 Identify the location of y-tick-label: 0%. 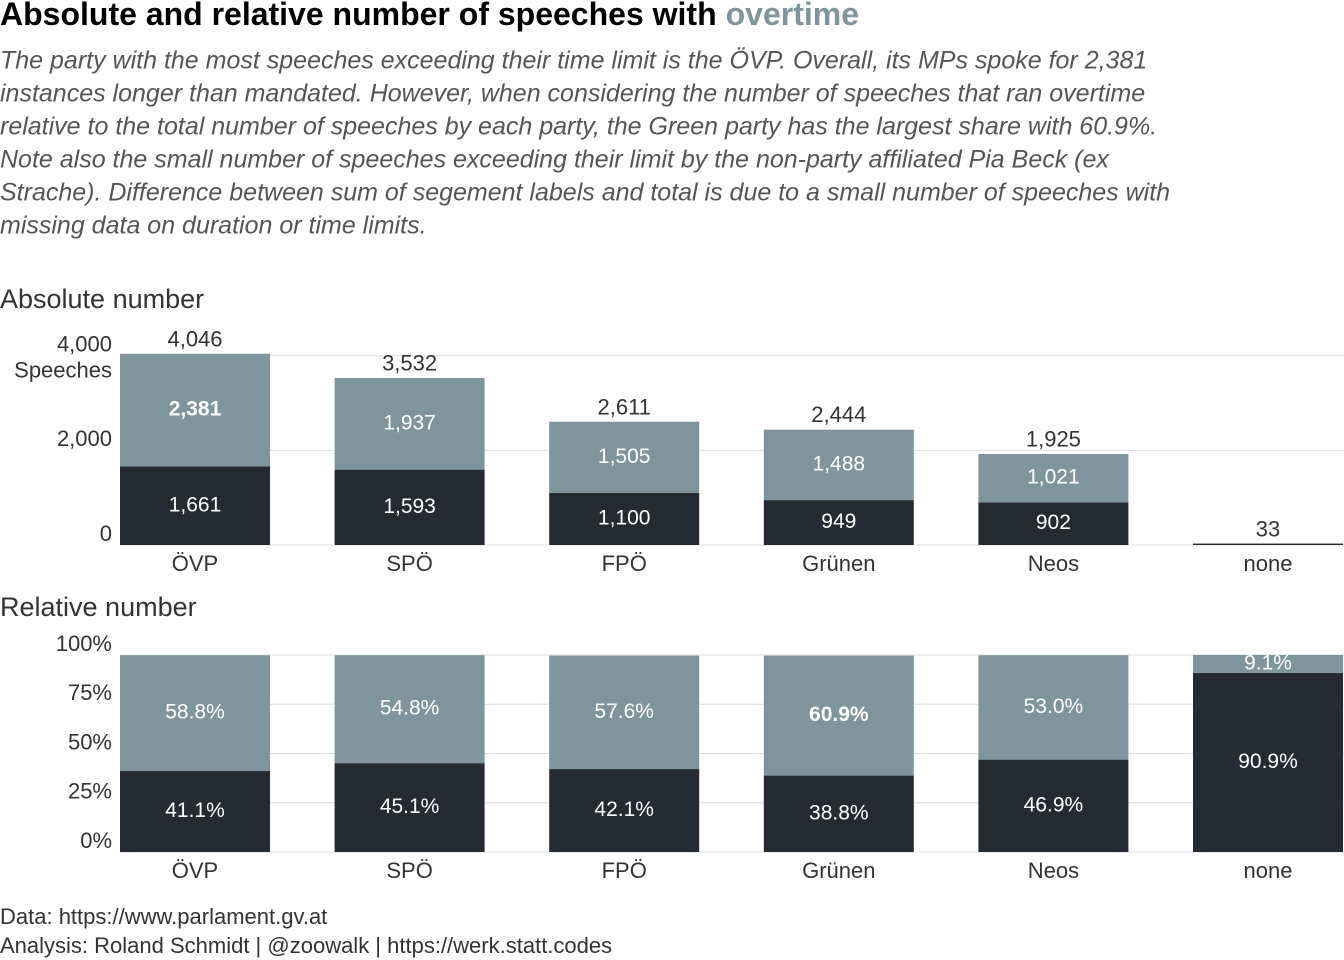
(96, 840).